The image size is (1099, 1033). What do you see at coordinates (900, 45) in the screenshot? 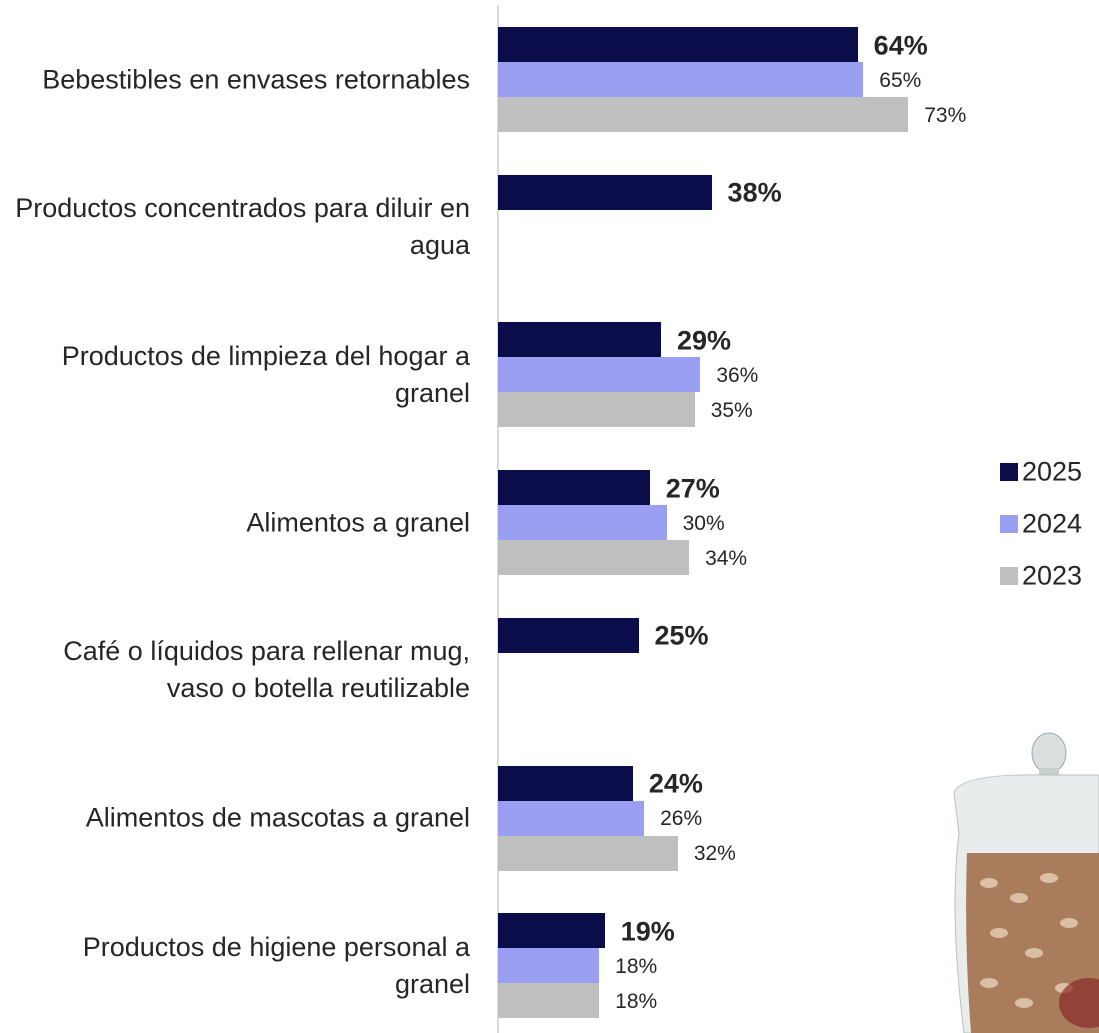
I see `value-label: 64%` at bounding box center [900, 45].